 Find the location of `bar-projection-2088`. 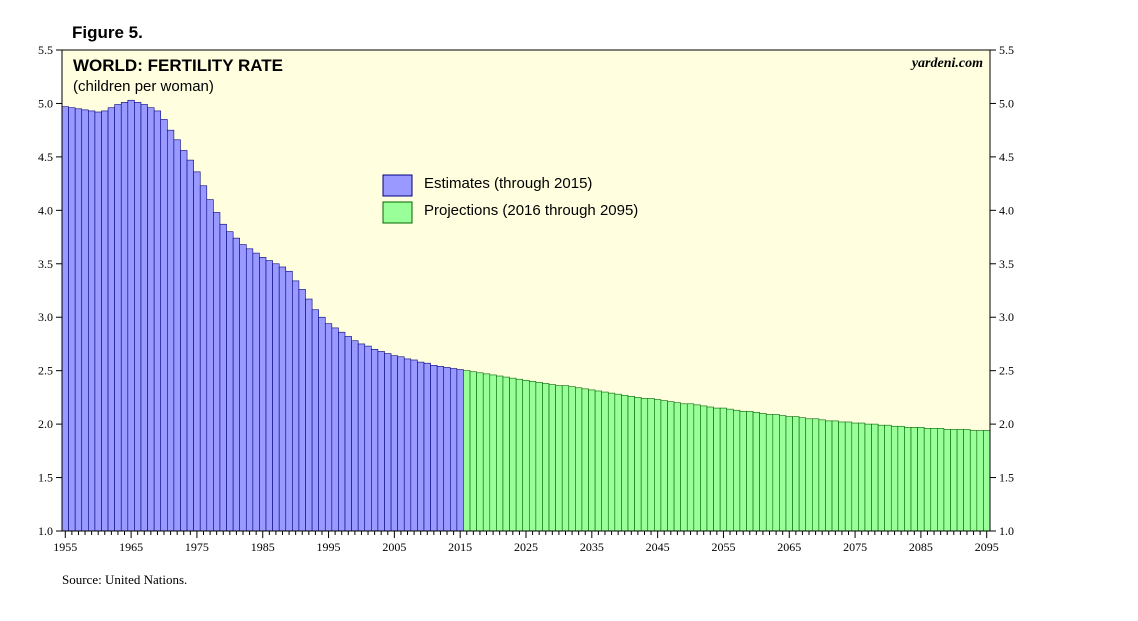

bar-projection-2088 is located at coordinates (941, 480).